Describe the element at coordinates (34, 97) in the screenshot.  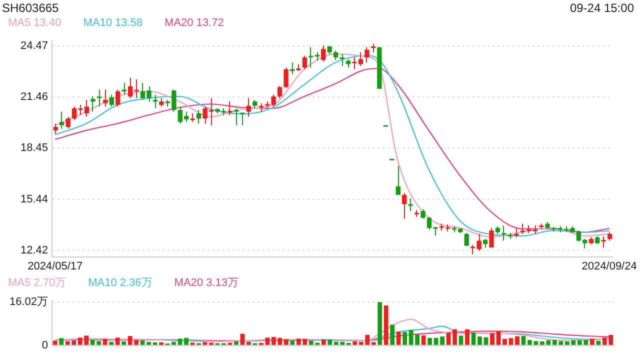
I see `y-tick-label: 21.46` at that location.